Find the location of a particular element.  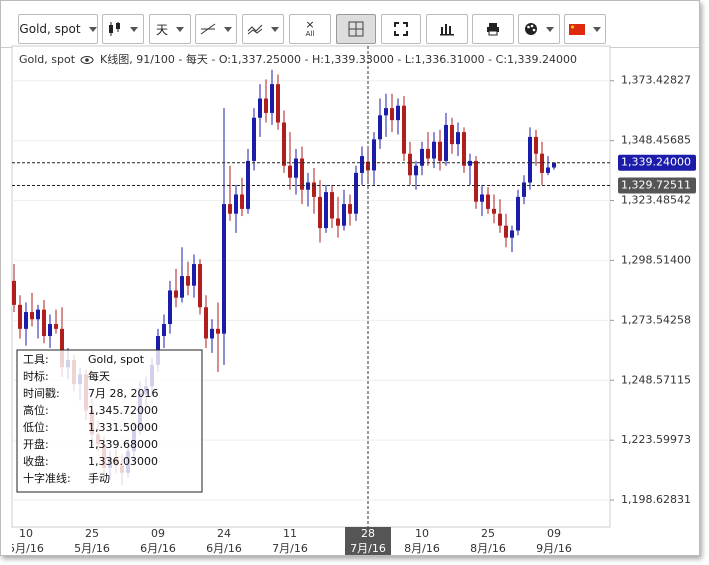

tooltip-key: 十字准线: is located at coordinates (47, 478).